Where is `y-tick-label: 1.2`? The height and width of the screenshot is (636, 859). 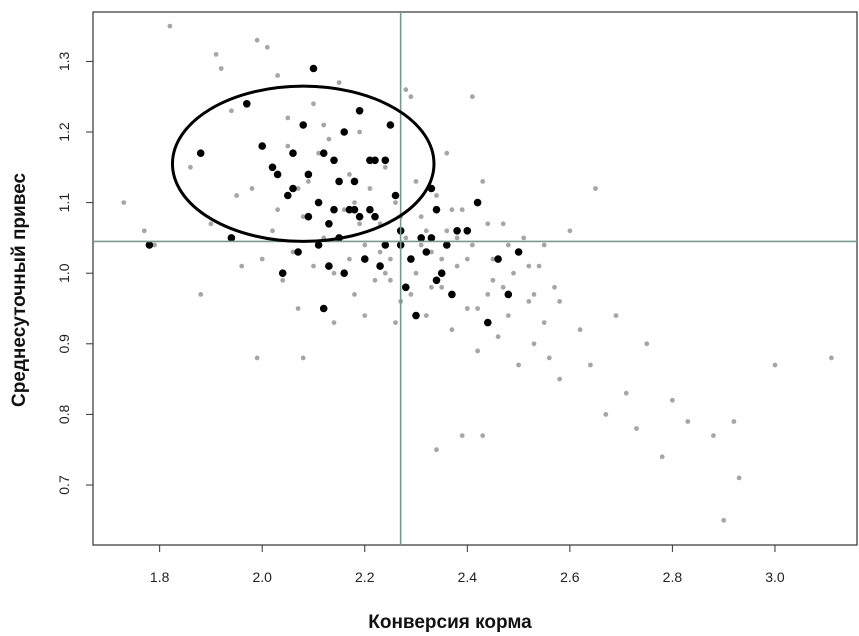 y-tick-label: 1.2 is located at coordinates (64, 132).